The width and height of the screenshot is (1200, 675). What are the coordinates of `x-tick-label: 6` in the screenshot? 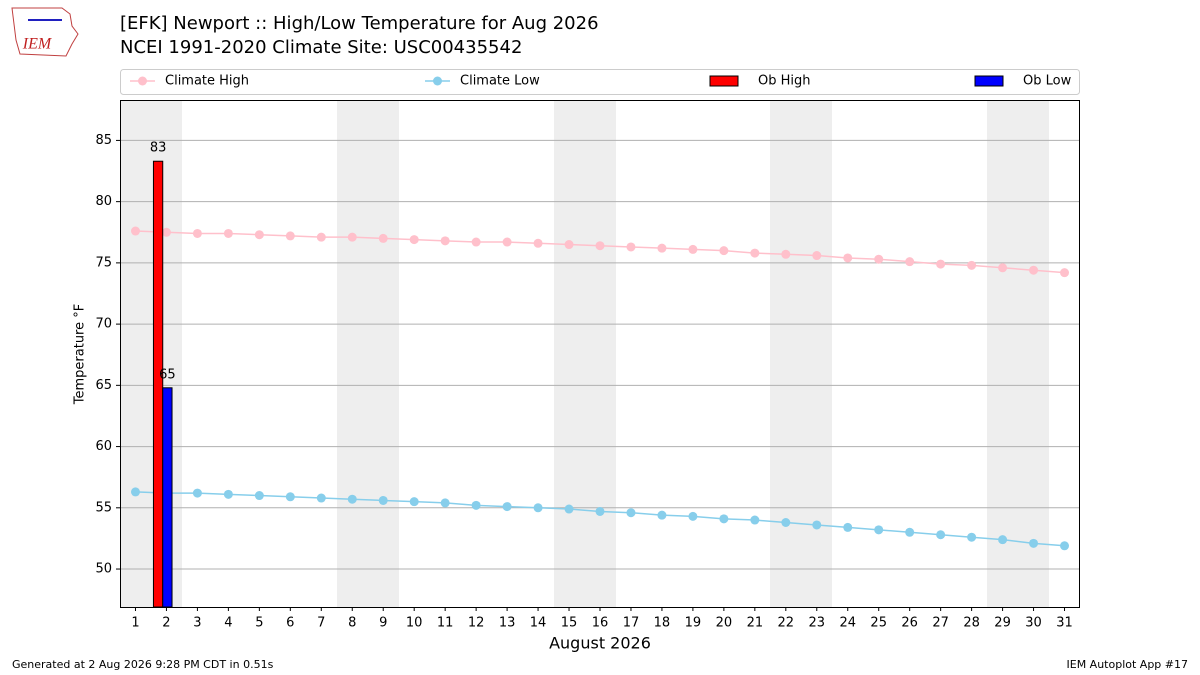 It's located at (290, 623).